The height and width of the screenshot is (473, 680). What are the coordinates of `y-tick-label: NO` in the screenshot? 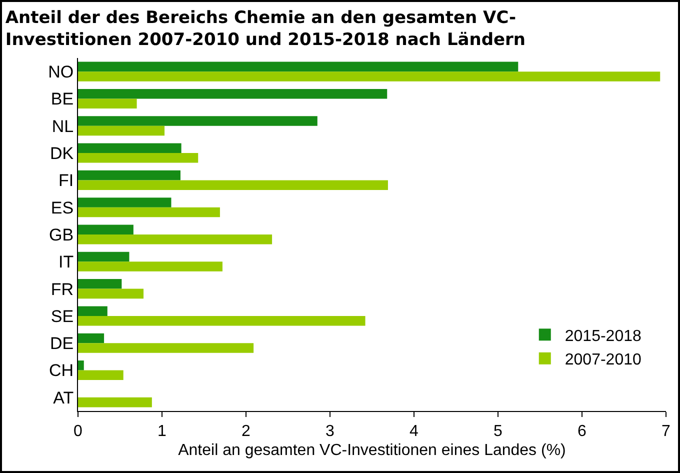 It's located at (61, 72).